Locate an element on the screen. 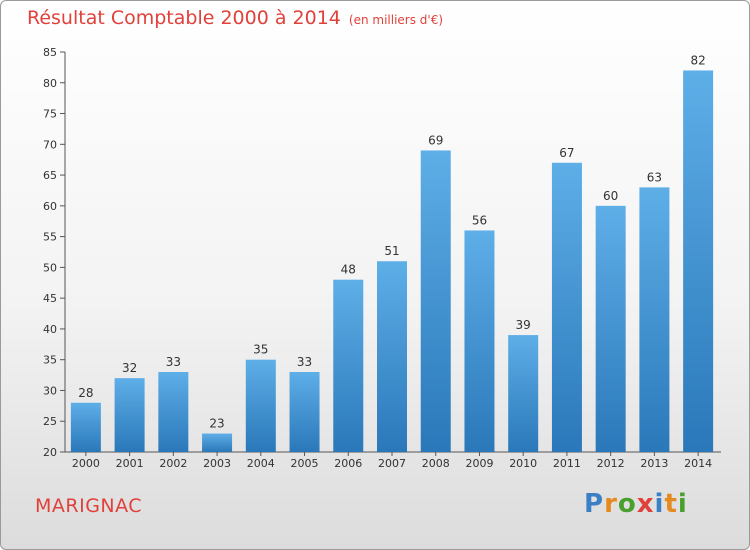  x-tick-label: 2001 is located at coordinates (130, 463).